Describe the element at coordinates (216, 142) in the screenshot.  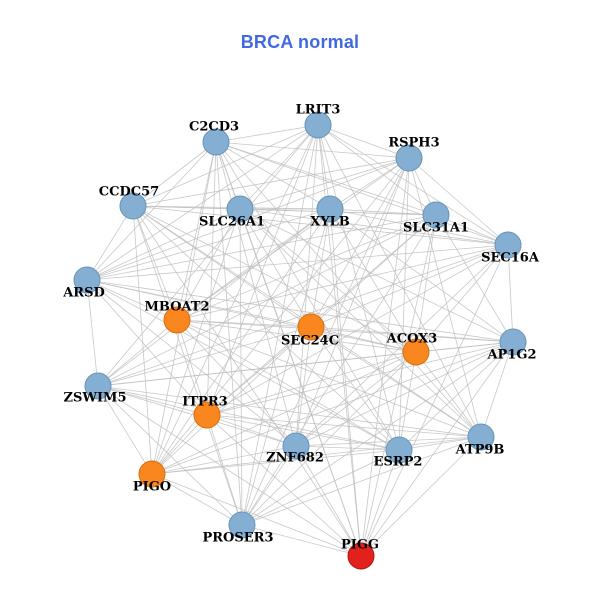
I see `graph-node-C2CD3` at that location.